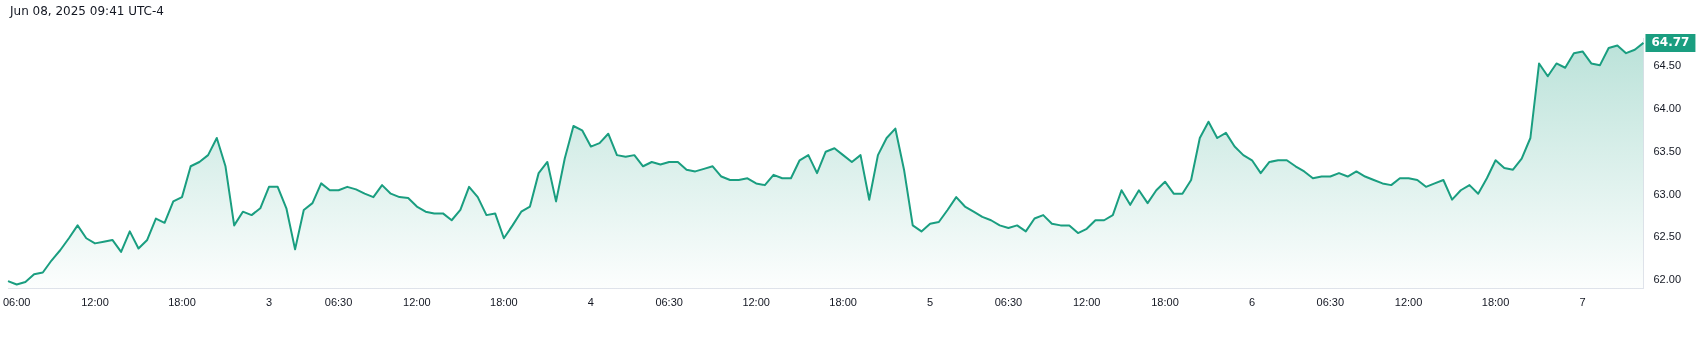 The height and width of the screenshot is (344, 1701). Describe the element at coordinates (1667, 279) in the screenshot. I see `y-tick-label: 62.00` at that location.